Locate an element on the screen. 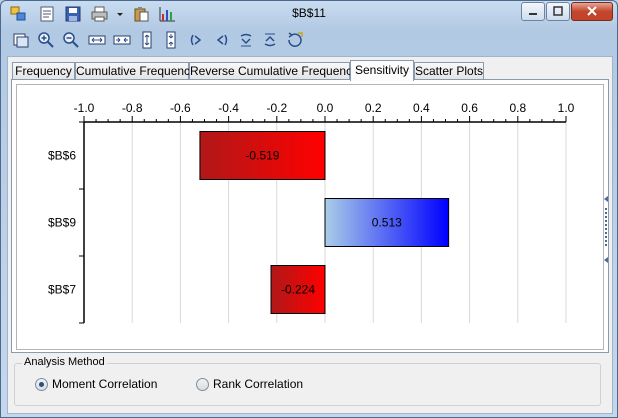  tab-cumulative-frequency: Cumulative Frequency is located at coordinates (136, 71).